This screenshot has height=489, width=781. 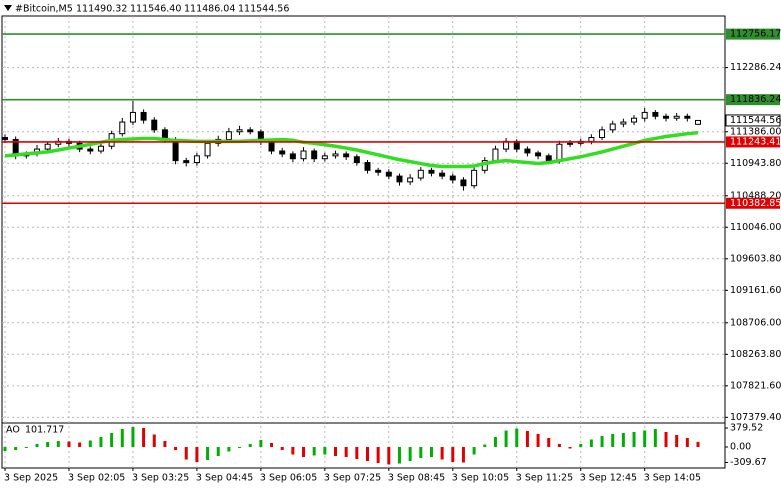 I want to click on x-tick-label: 3 Sep 11:25, so click(x=544, y=478).